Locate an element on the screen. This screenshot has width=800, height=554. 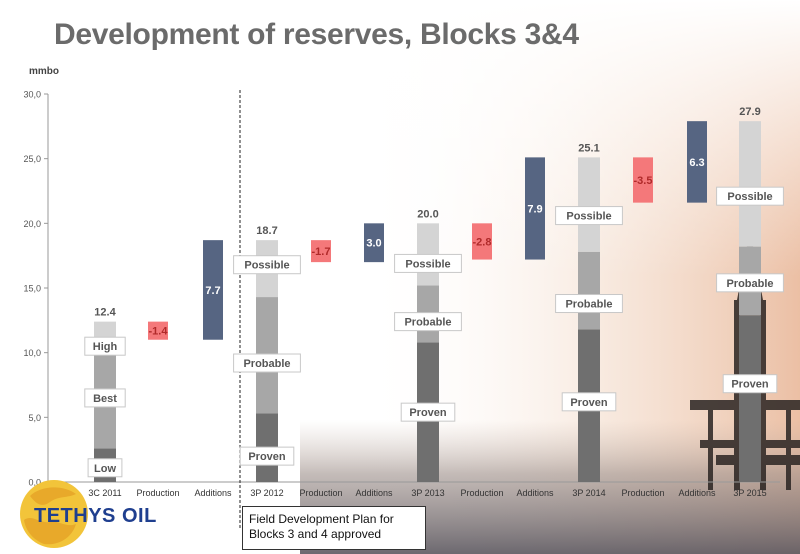
production-value-label: -2.8 is located at coordinates (482, 242).